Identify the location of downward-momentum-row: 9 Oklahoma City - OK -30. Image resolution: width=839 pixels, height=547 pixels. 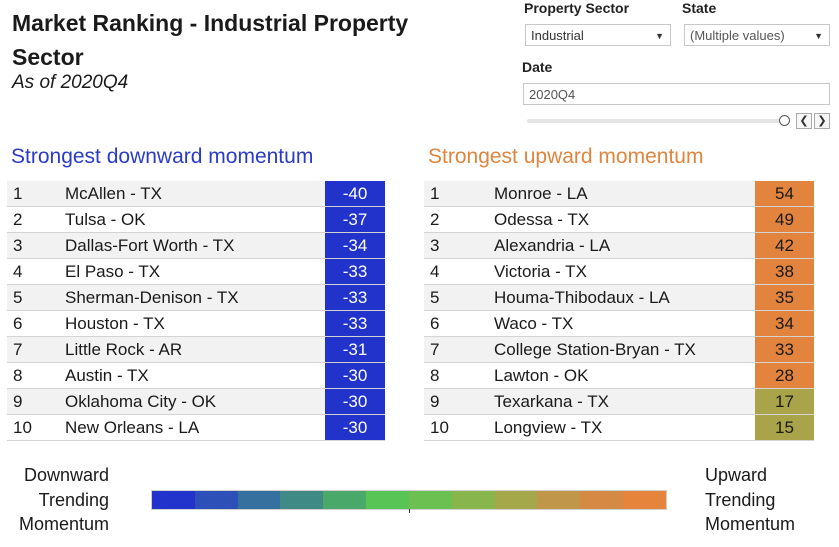
(196, 401).